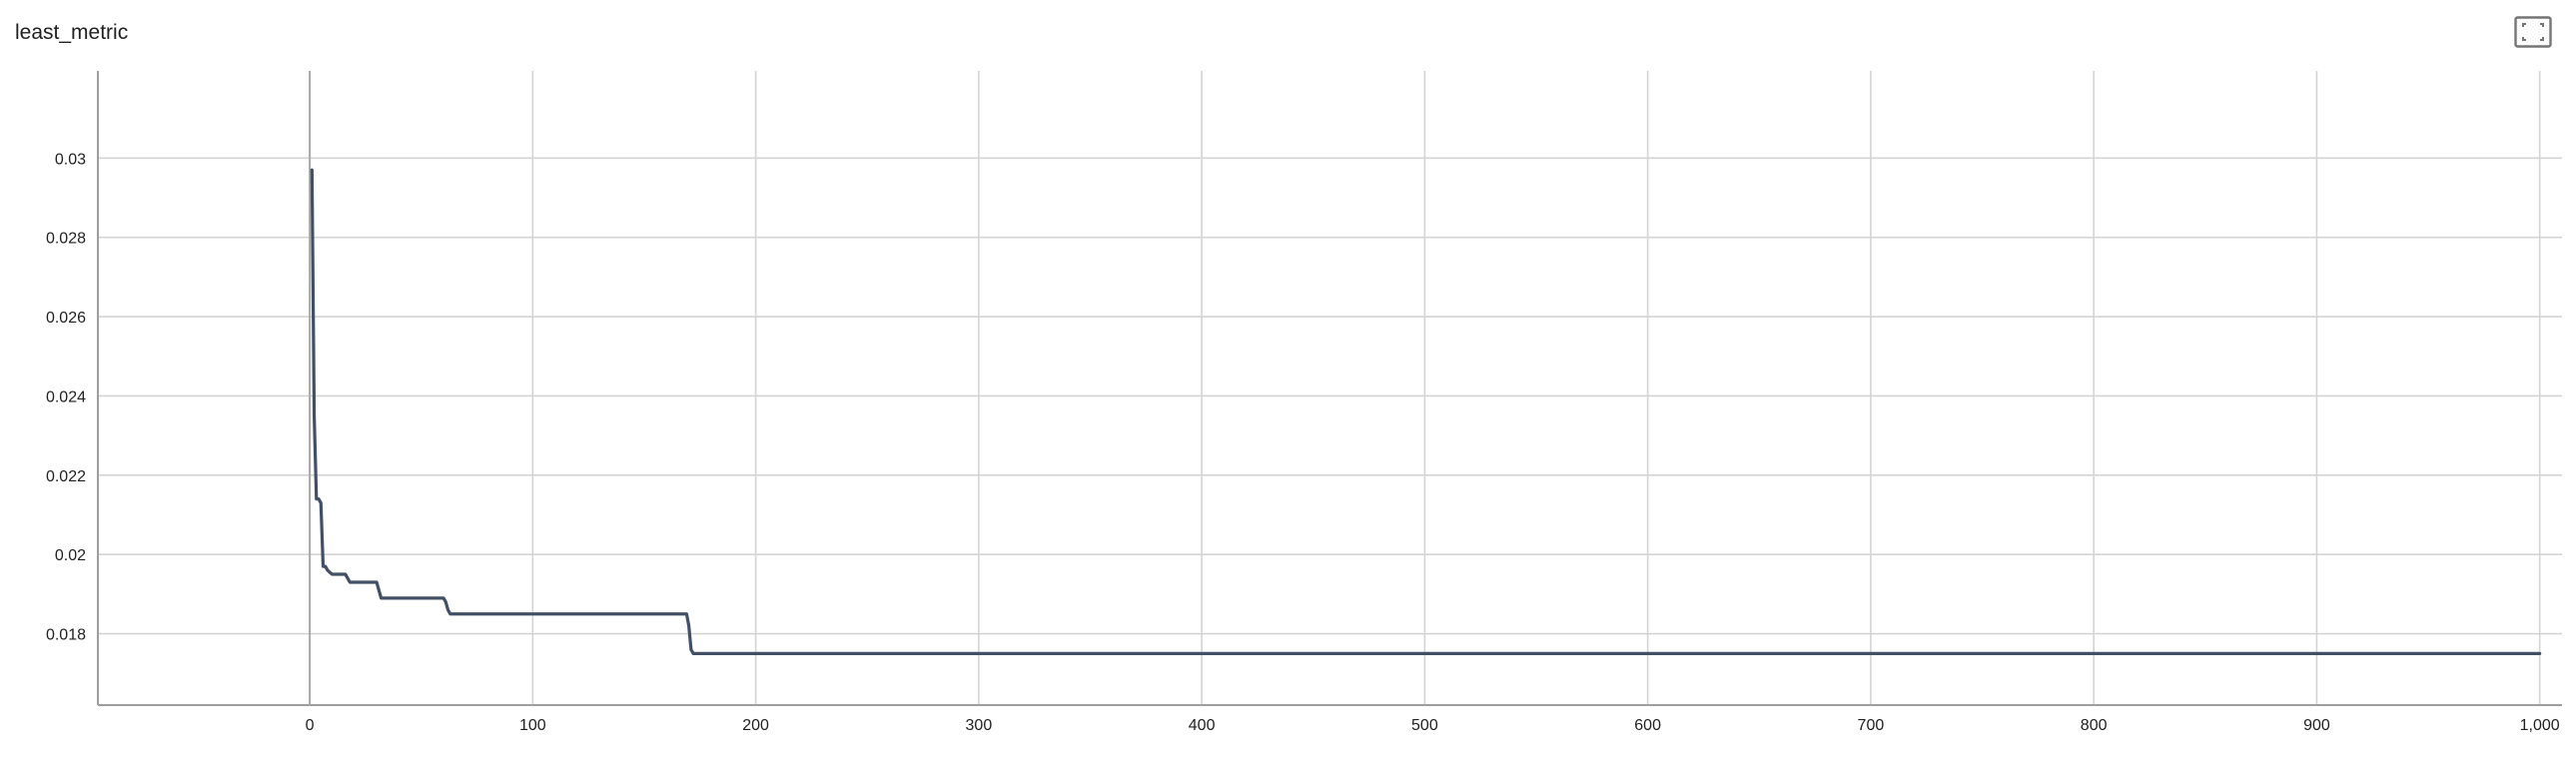 The width and height of the screenshot is (2576, 771). I want to click on x-tick-label: 900, so click(2317, 725).